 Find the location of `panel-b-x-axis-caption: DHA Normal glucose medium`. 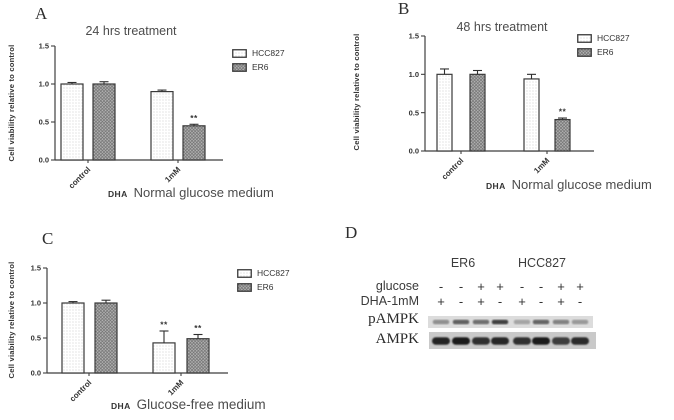

panel-b-x-axis-caption: DHA Normal glucose medium is located at coordinates (569, 184).